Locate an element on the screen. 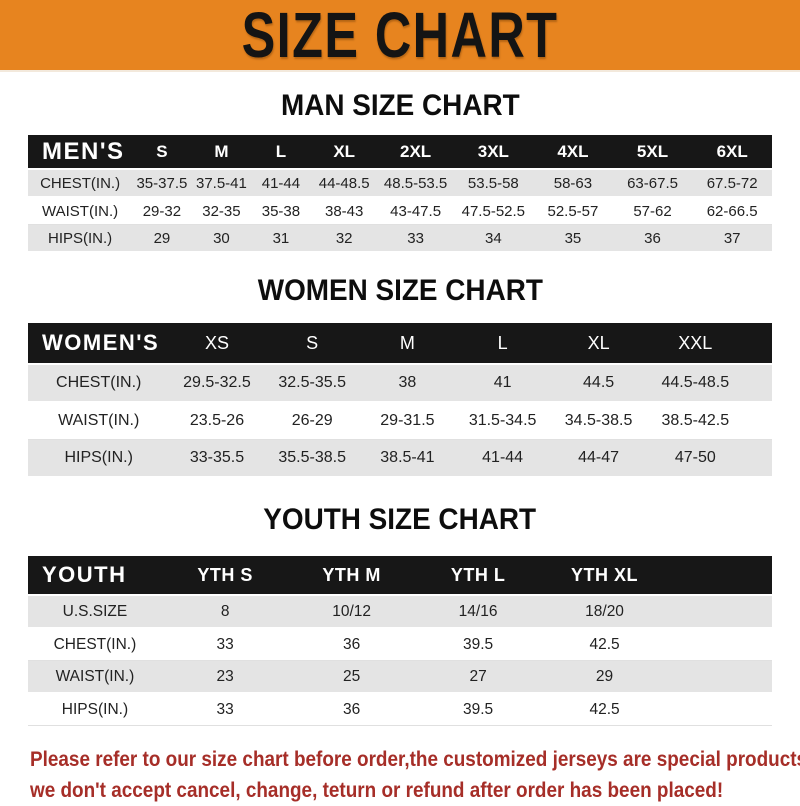  row-label: U.S.SIZE is located at coordinates (95, 611).